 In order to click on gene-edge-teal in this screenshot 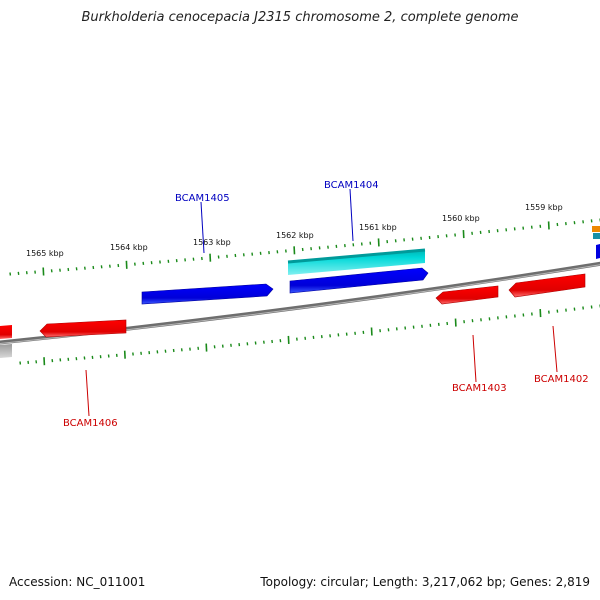, I will do `click(596, 236)`.